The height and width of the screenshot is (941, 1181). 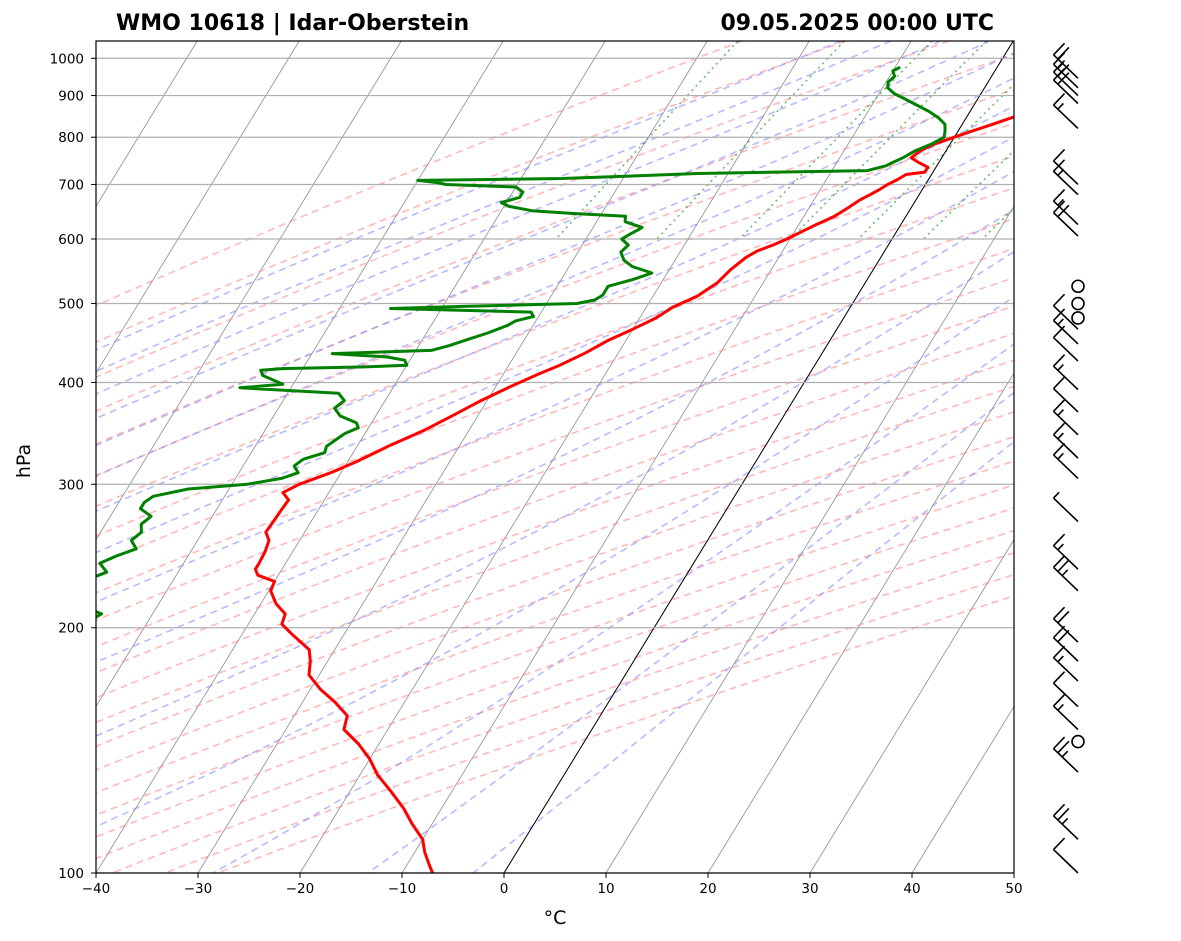 What do you see at coordinates (71, 240) in the screenshot?
I see `y-tick-label: 600` at bounding box center [71, 240].